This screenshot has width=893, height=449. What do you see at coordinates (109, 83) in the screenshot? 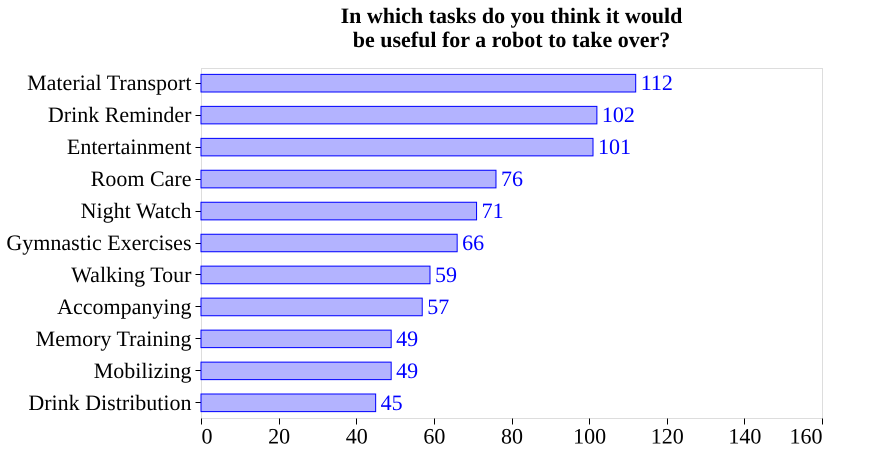
I see `y-tick-label: Material Transport` at bounding box center [109, 83].